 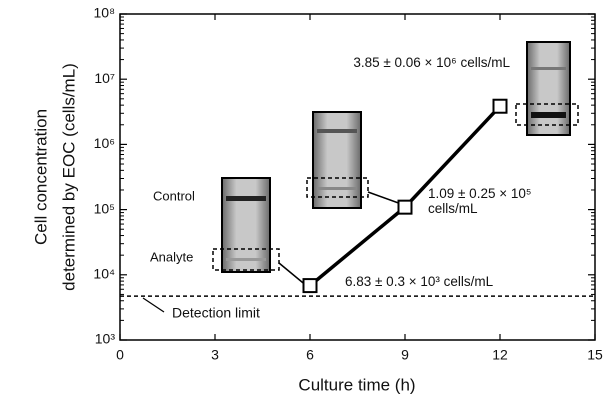 I want to click on x-tick-label: 6, so click(x=310, y=355).